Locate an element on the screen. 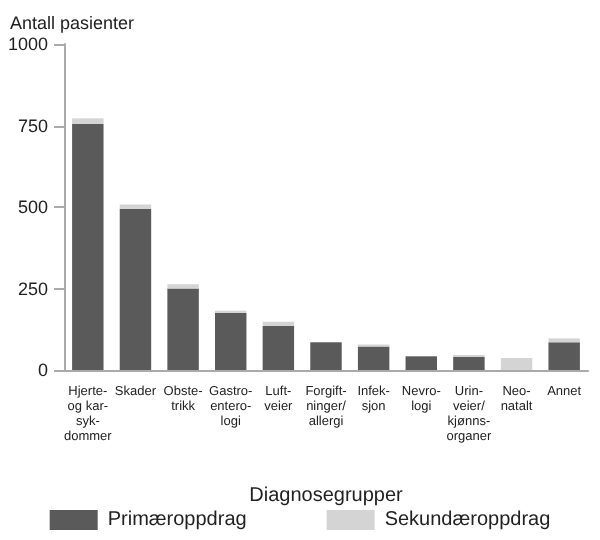  y-tick-label: 250 is located at coordinates (32, 288).